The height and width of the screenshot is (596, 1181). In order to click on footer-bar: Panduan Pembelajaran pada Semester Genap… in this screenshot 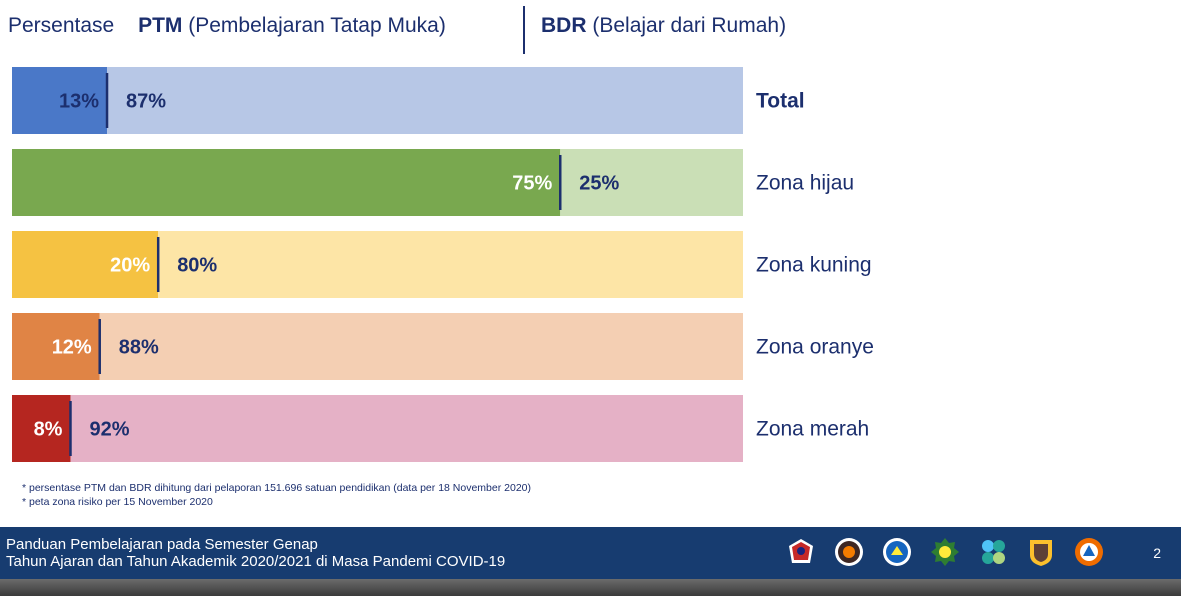, I will do `click(590, 553)`.